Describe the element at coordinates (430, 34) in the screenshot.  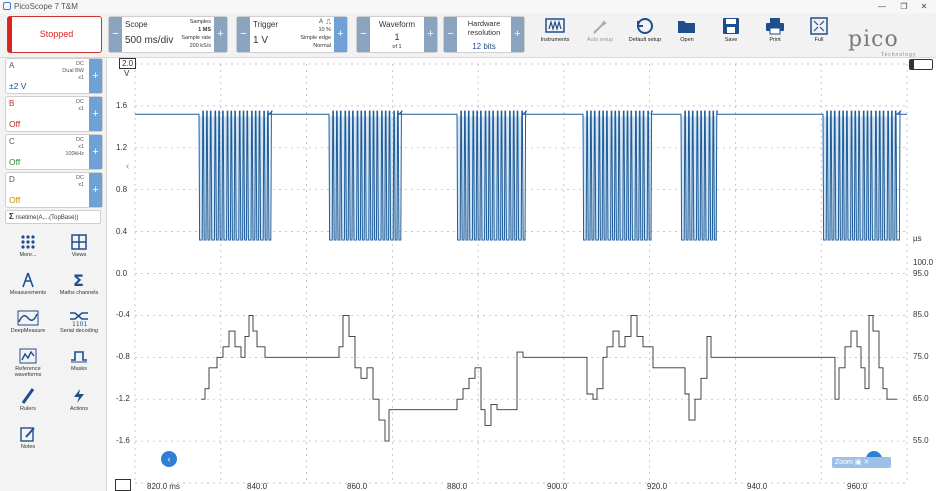
I see `waveform-next-button: +` at that location.